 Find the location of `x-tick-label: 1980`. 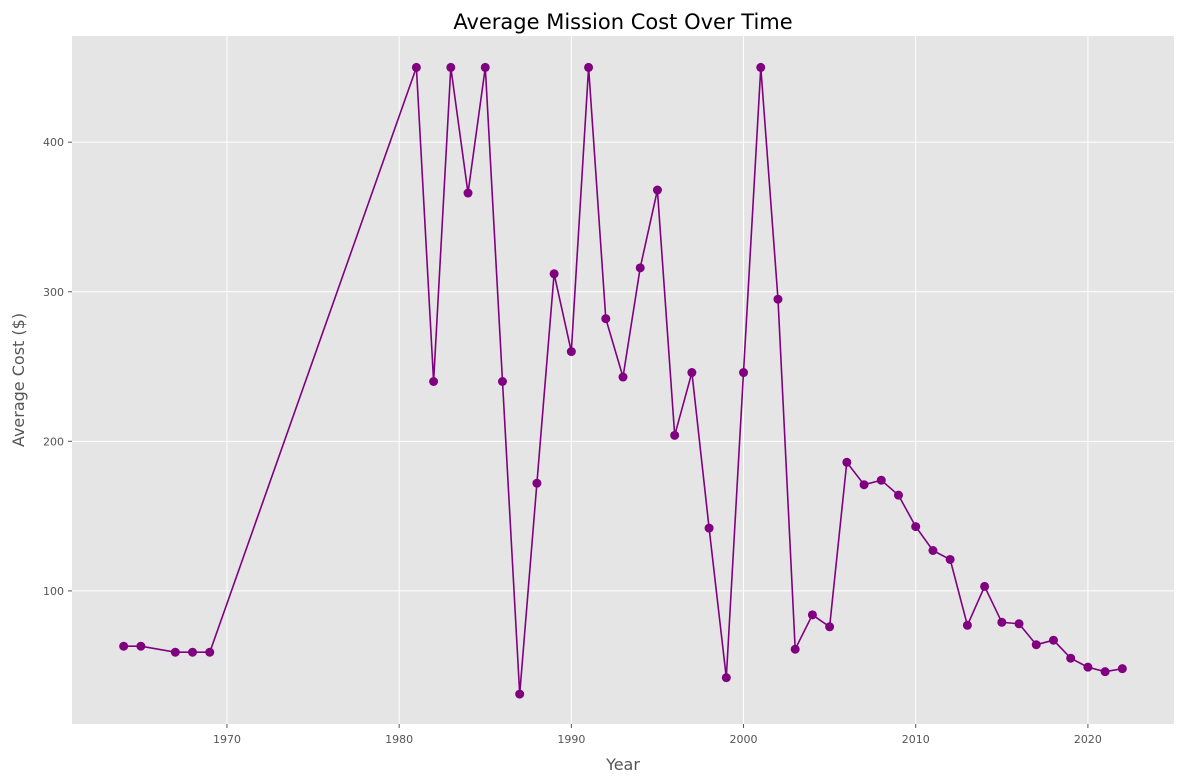

x-tick-label: 1980 is located at coordinates (399, 739).